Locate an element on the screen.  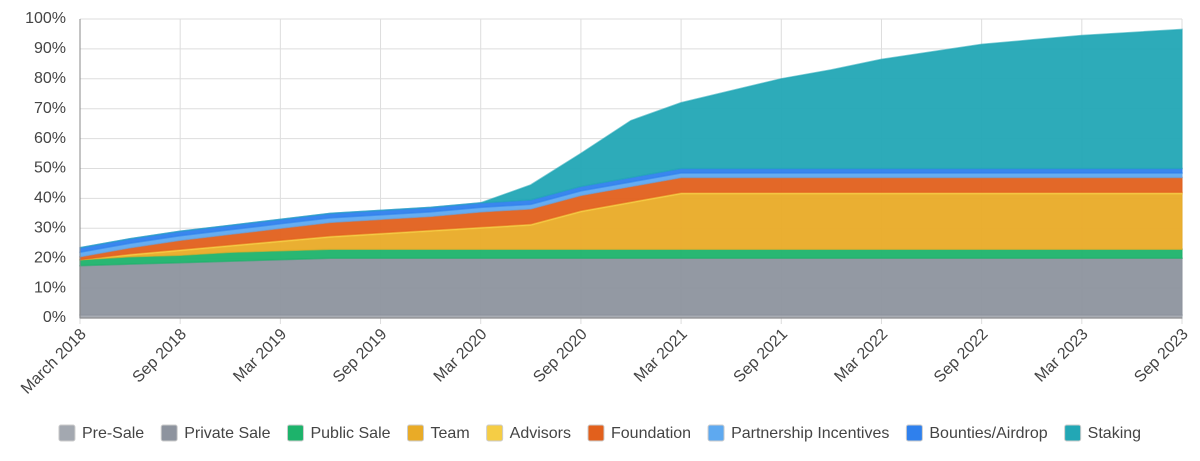
legend-label: Foundation is located at coordinates (651, 433).